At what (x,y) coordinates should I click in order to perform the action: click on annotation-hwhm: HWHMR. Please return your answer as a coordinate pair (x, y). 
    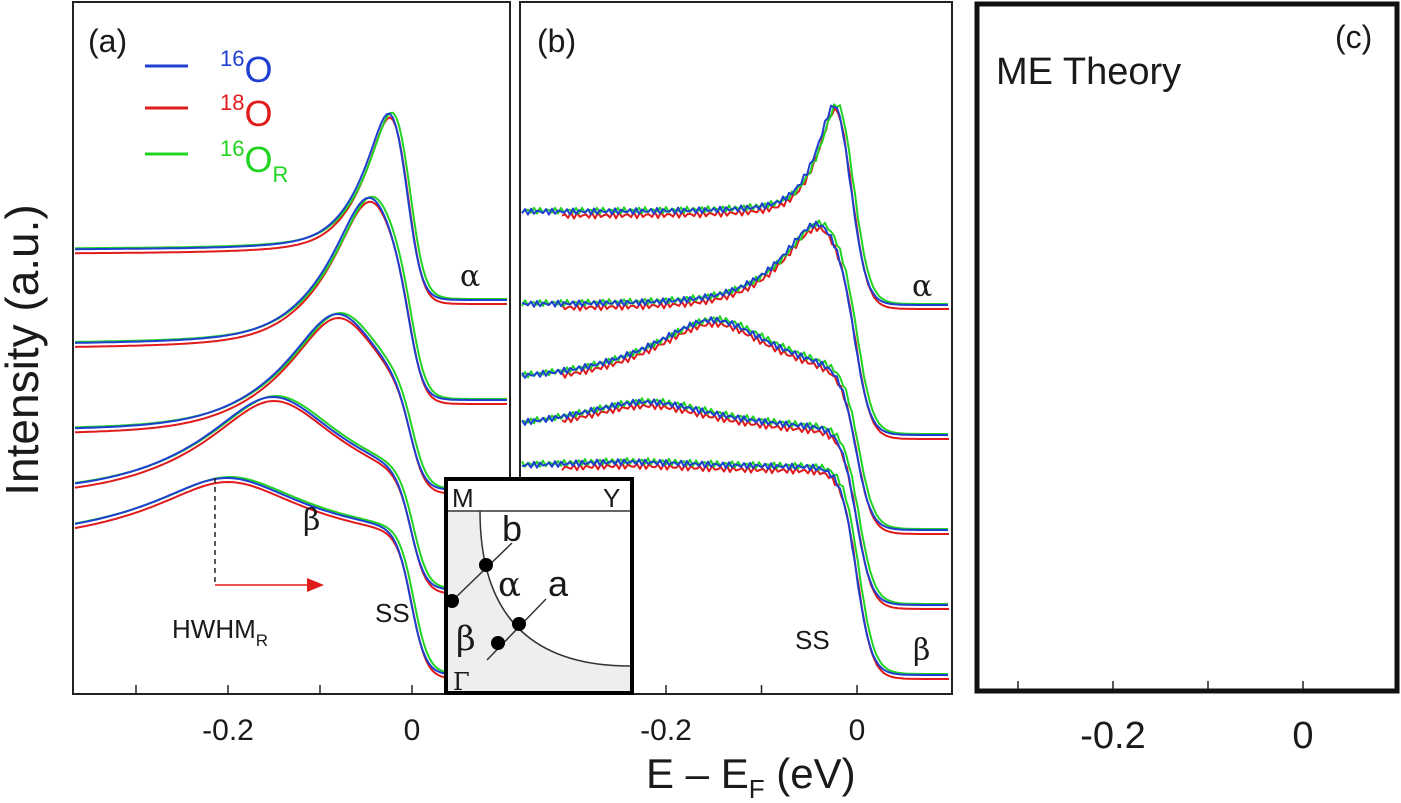
    Looking at the image, I should click on (220, 632).